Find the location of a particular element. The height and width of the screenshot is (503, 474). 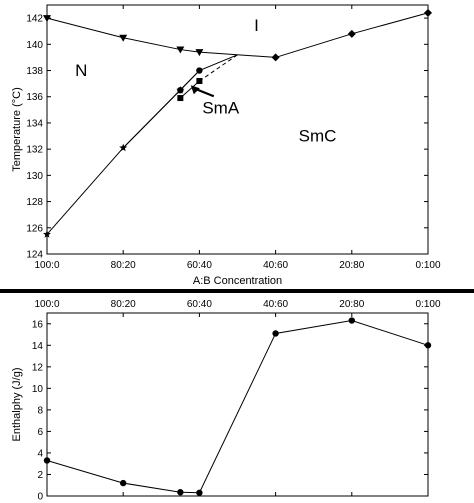

region-label-smc: SmC is located at coordinates (318, 135).